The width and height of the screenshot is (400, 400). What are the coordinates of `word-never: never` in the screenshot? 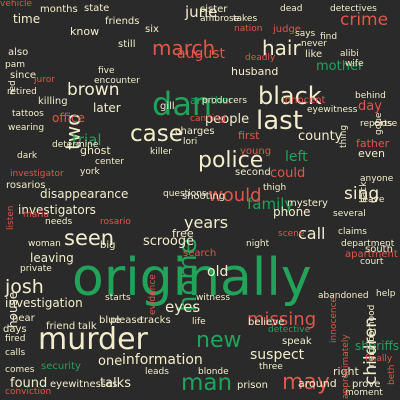 It's located at (314, 44).